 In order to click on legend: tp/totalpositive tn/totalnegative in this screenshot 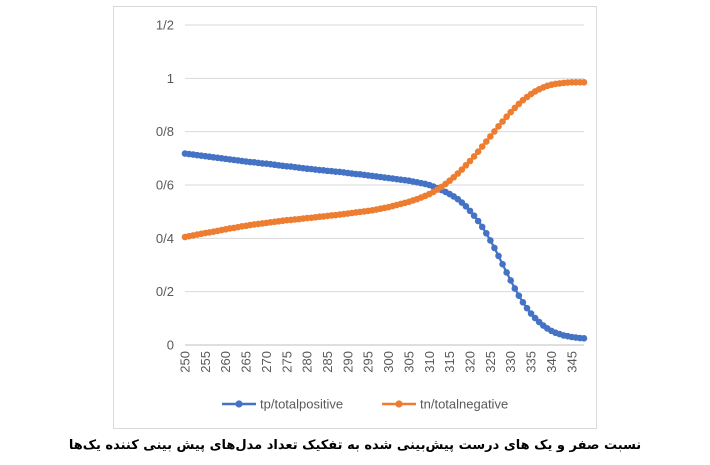, I will do `click(365, 404)`.